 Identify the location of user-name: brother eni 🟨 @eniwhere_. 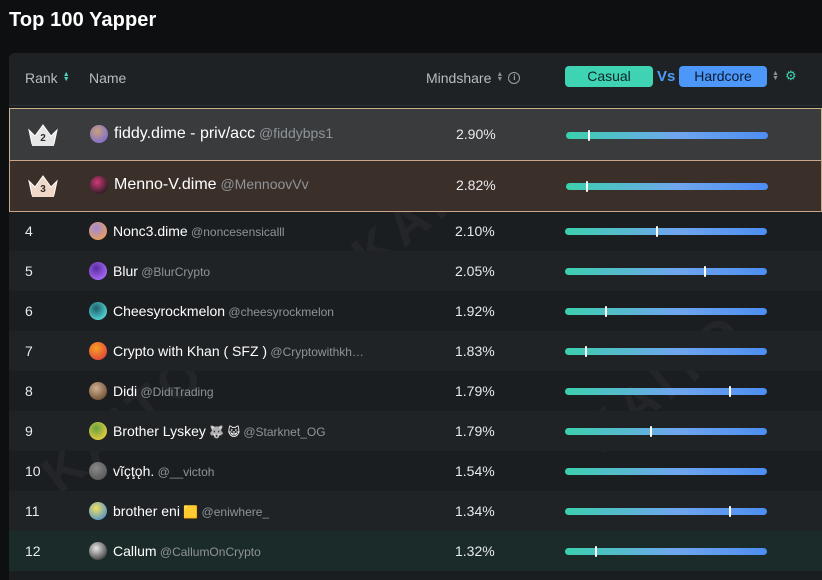
(191, 511).